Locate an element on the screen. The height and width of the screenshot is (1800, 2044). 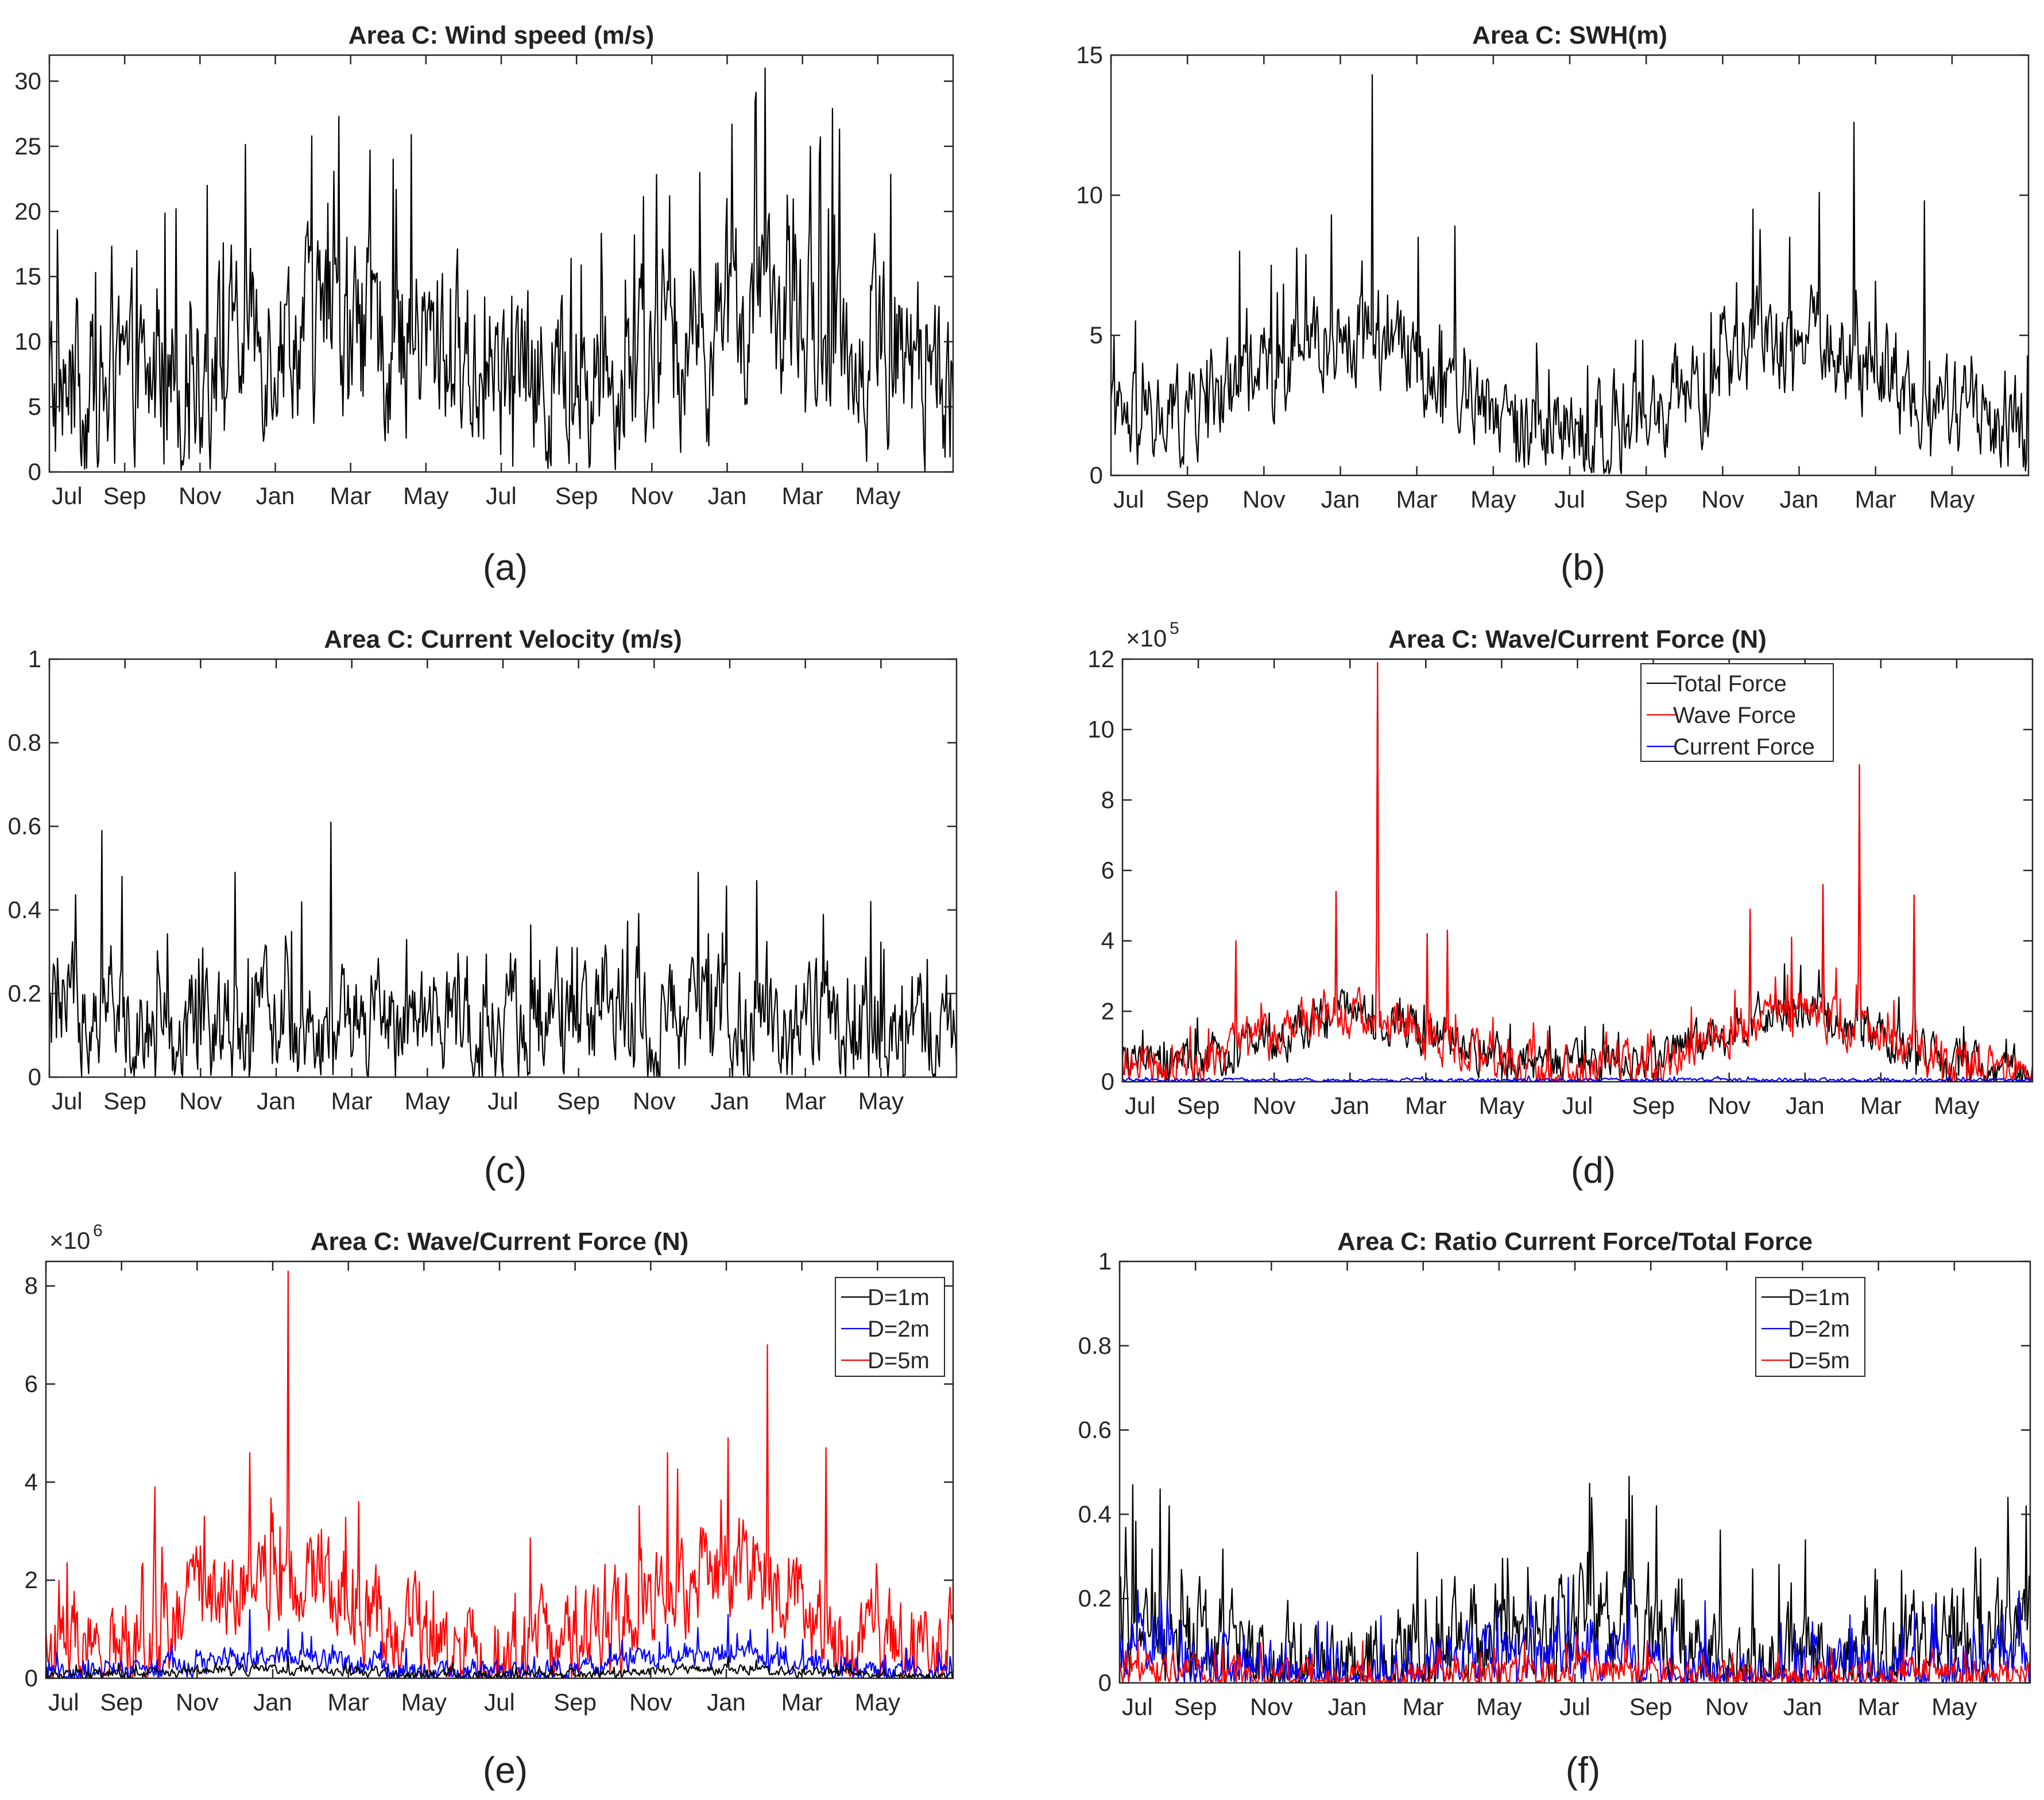
series-line-swh is located at coordinates (1570, 274).